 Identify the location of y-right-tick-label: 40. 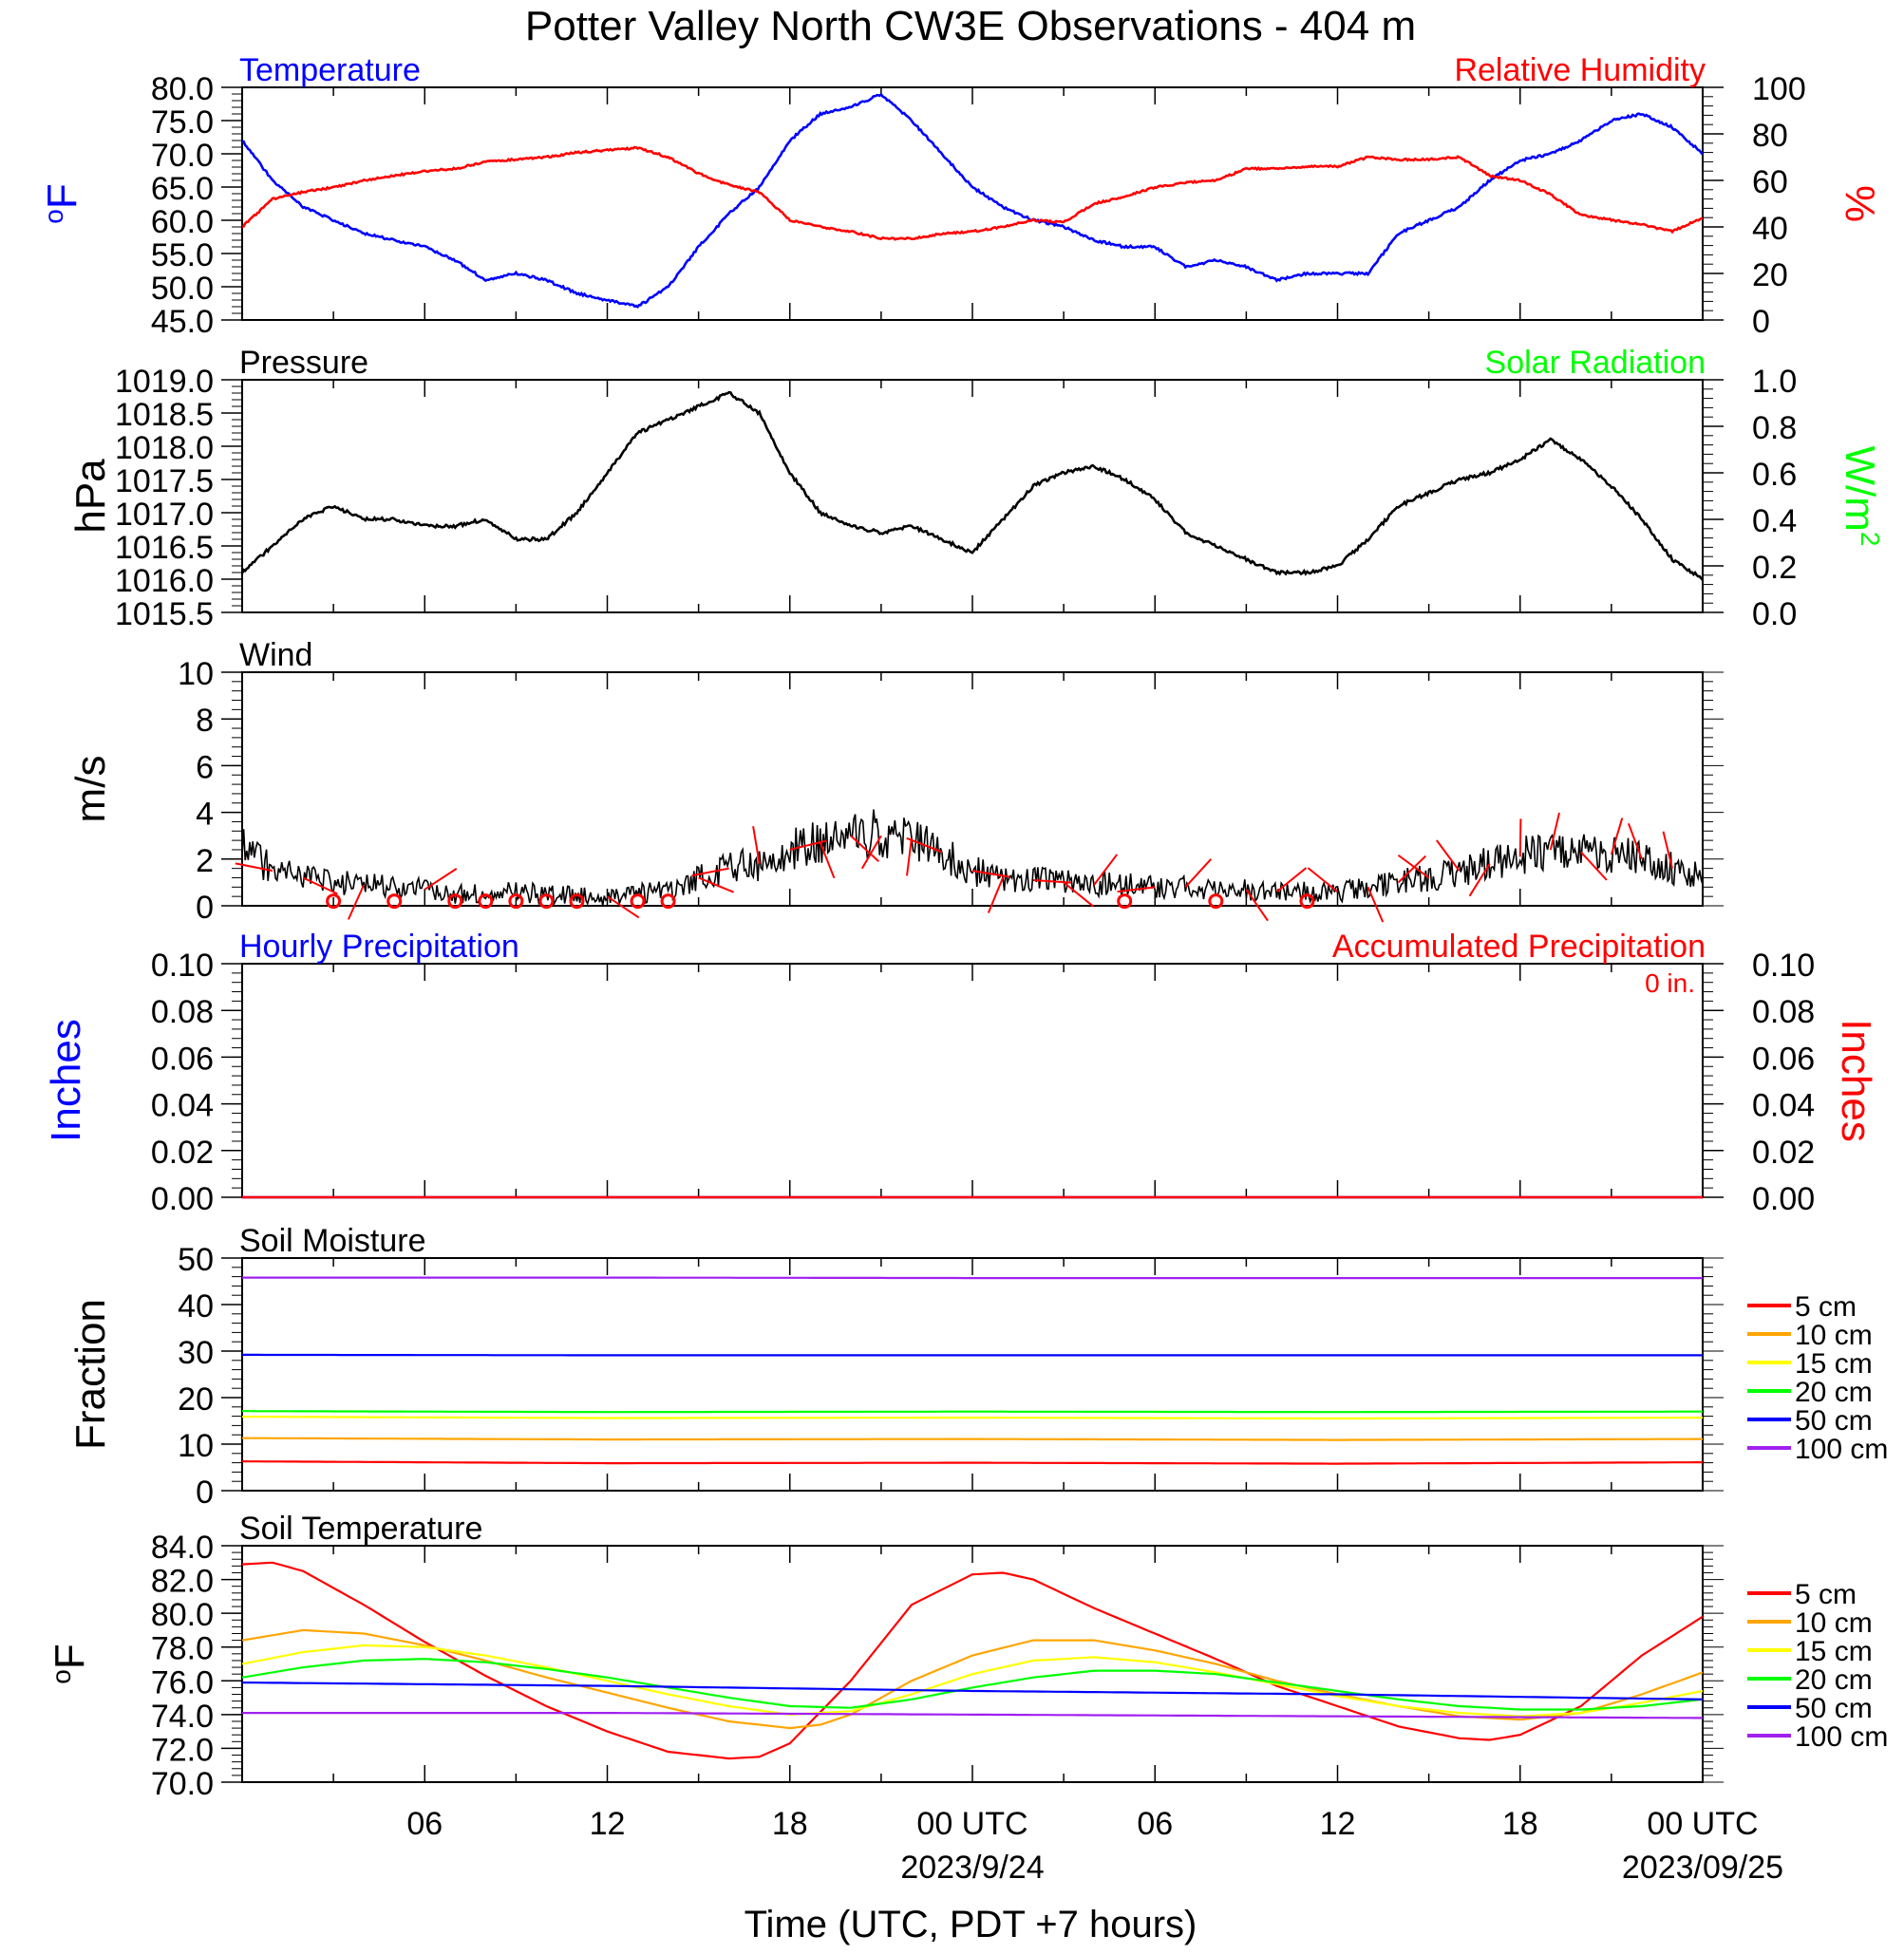
(1770, 229).